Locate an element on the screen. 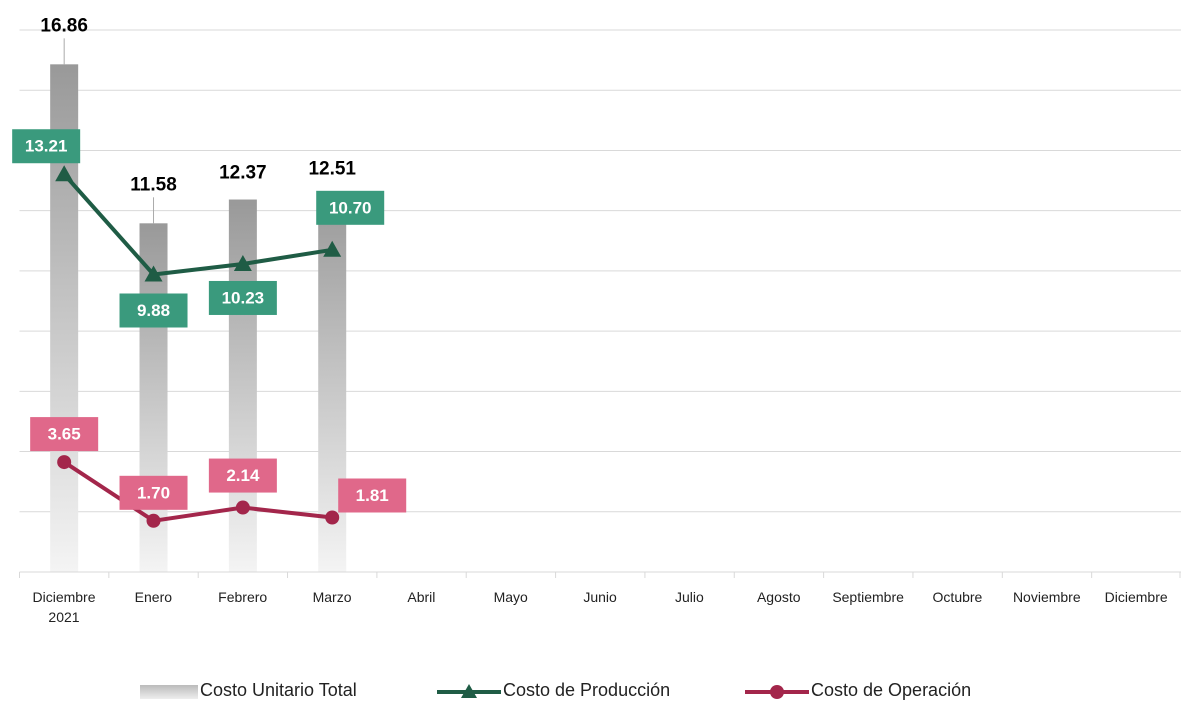  legend-swatch is located at coordinates (169, 692).